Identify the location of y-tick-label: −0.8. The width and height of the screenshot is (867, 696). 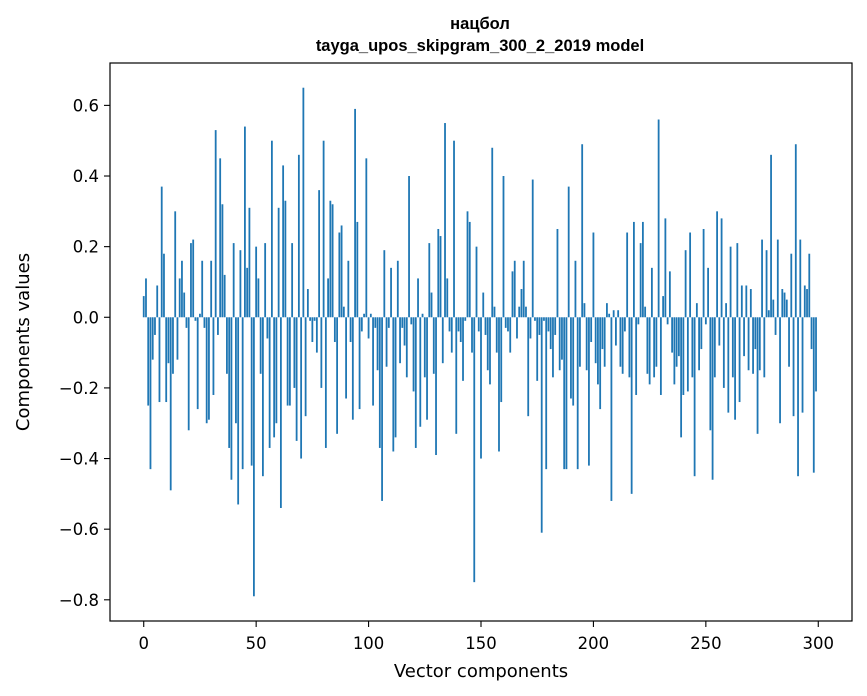
(79, 600).